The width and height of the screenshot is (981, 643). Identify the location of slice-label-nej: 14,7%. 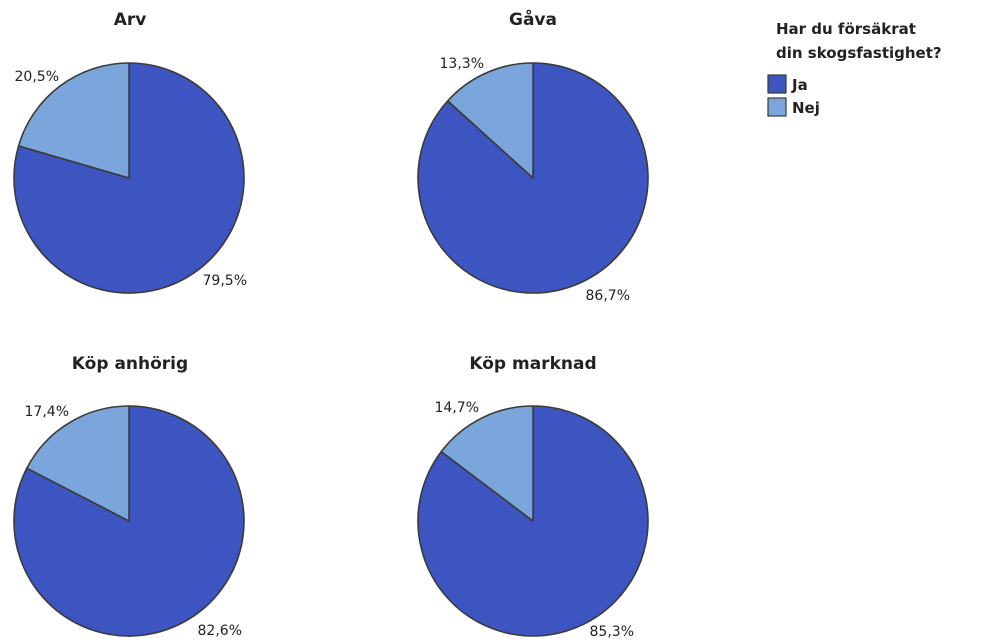
(457, 408).